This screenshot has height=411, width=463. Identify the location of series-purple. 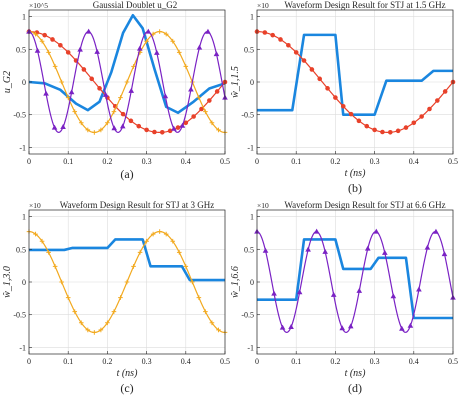
(355, 280).